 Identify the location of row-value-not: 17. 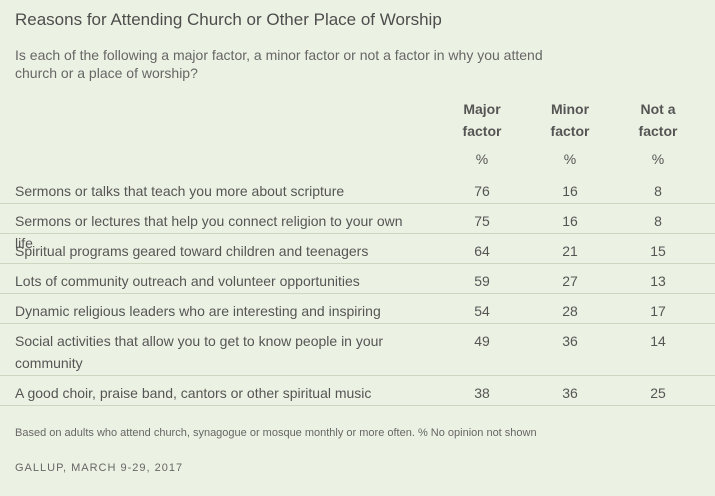
(658, 311).